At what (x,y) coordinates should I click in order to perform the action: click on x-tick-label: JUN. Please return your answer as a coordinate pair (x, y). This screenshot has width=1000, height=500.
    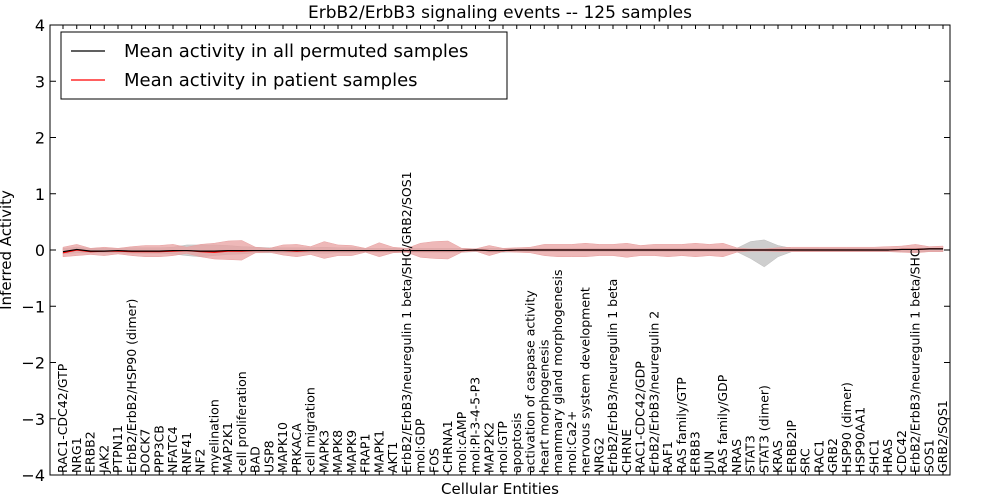
    Looking at the image, I should click on (708, 462).